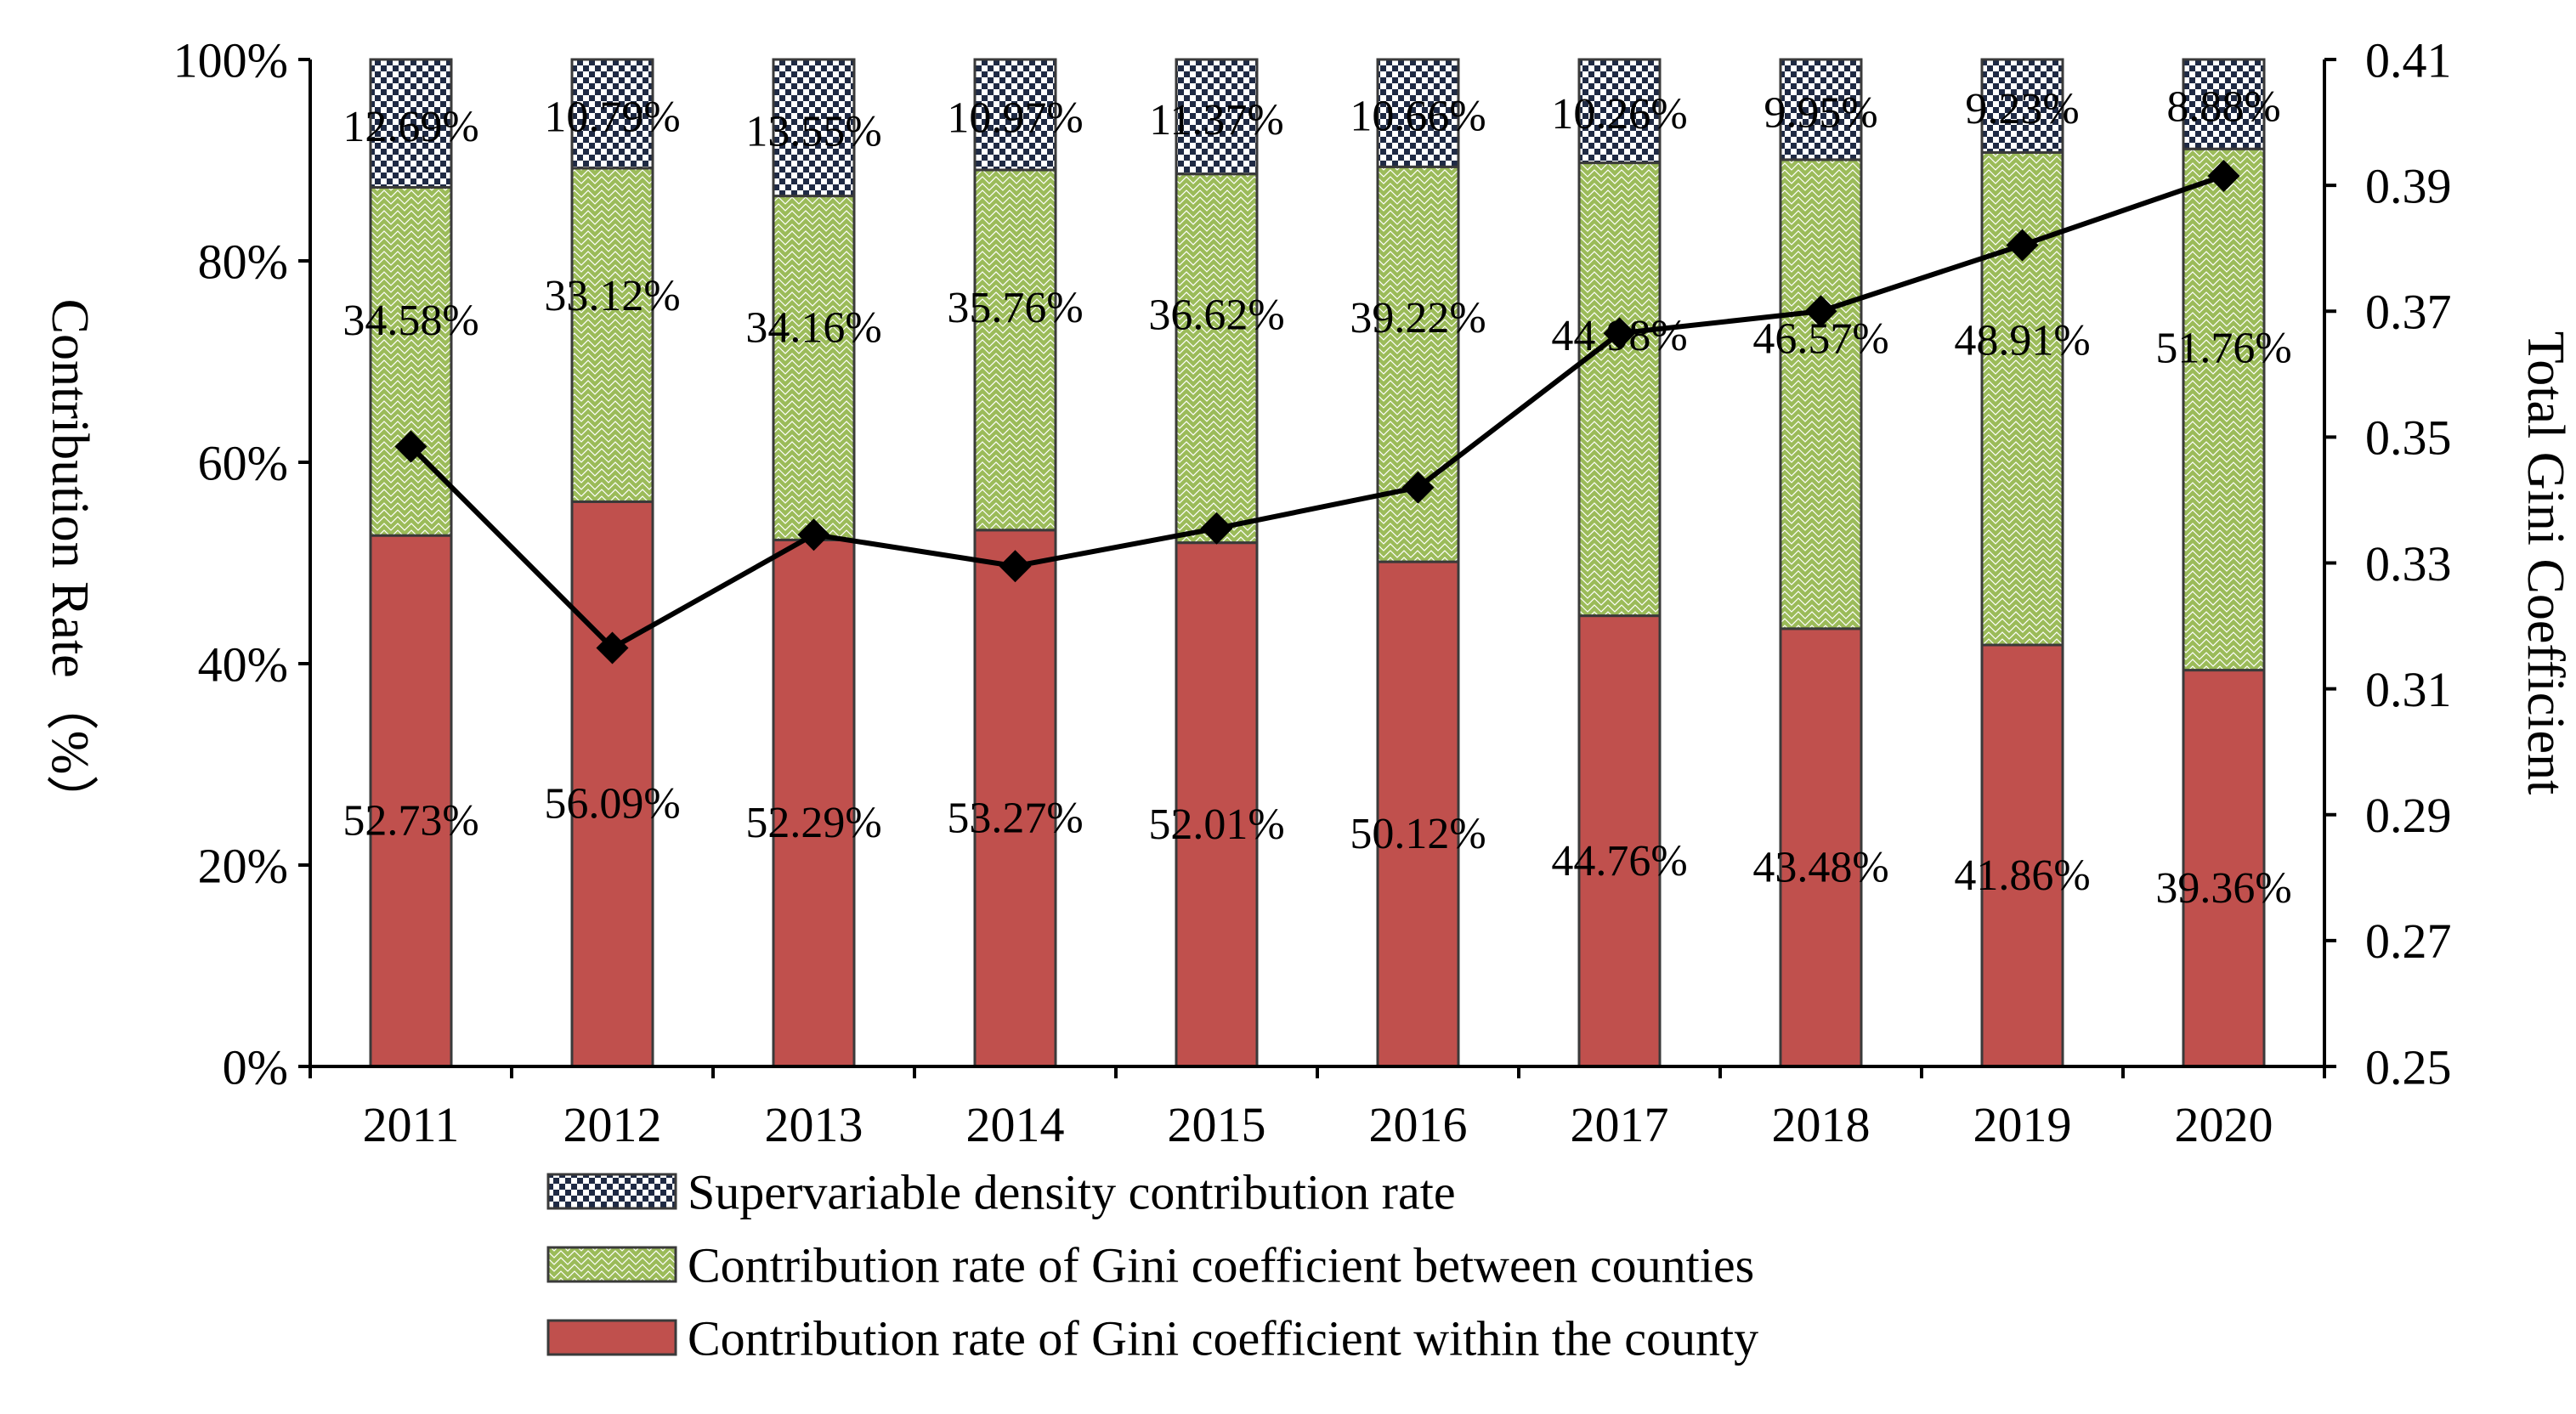  Describe the element at coordinates (2223, 348) in the screenshot. I see `data-label-between-counties-2020: 51.76%` at that location.